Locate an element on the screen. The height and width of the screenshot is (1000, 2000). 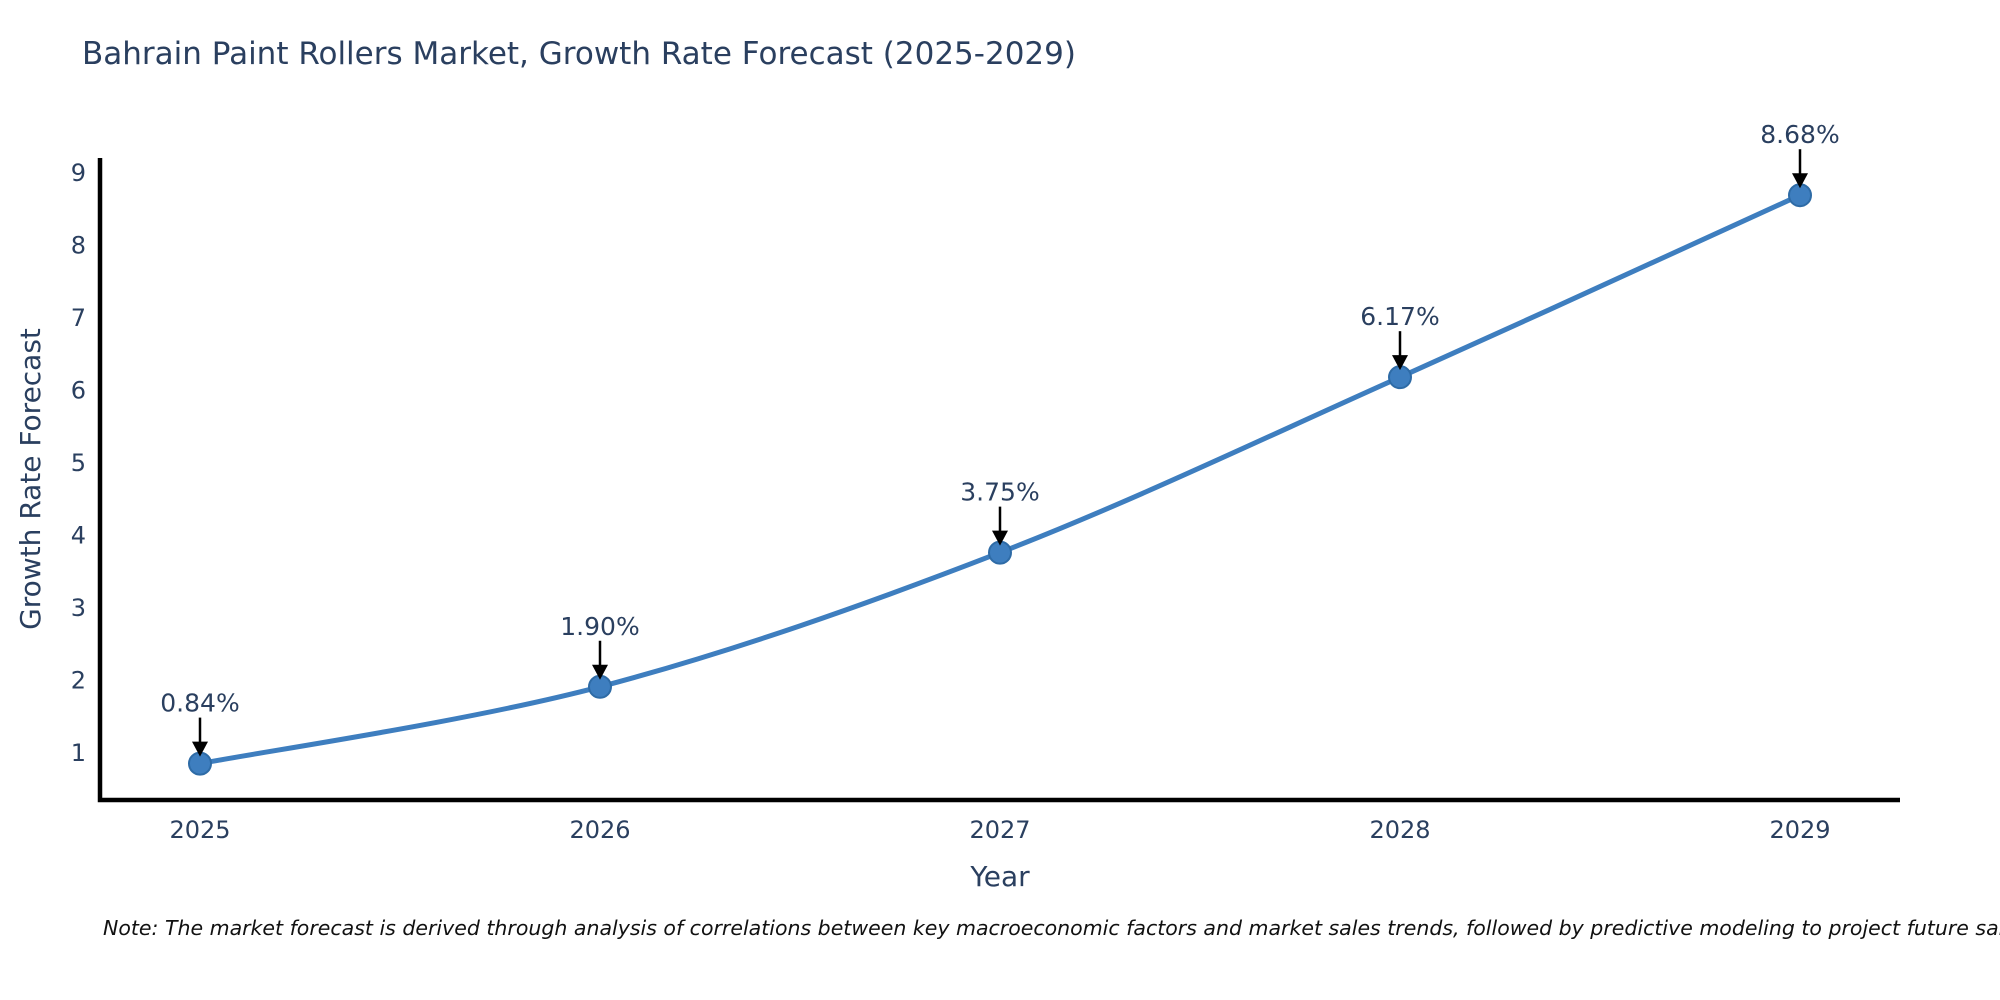
y-tick-label: 3 is located at coordinates (78, 608).